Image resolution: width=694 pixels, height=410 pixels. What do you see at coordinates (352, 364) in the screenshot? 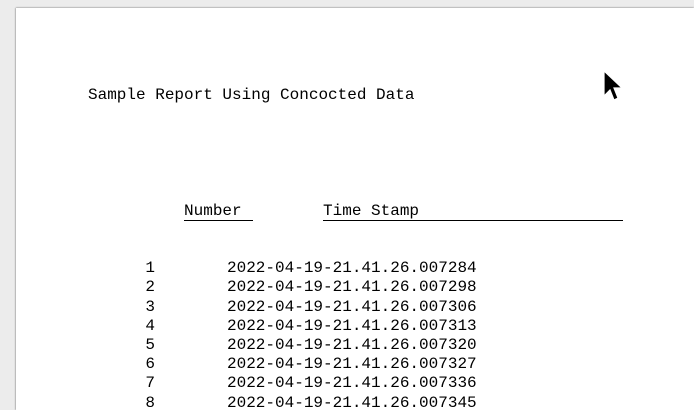
I see `row-timestamp: 2022-04-19-21.41.26.007327` at bounding box center [352, 364].